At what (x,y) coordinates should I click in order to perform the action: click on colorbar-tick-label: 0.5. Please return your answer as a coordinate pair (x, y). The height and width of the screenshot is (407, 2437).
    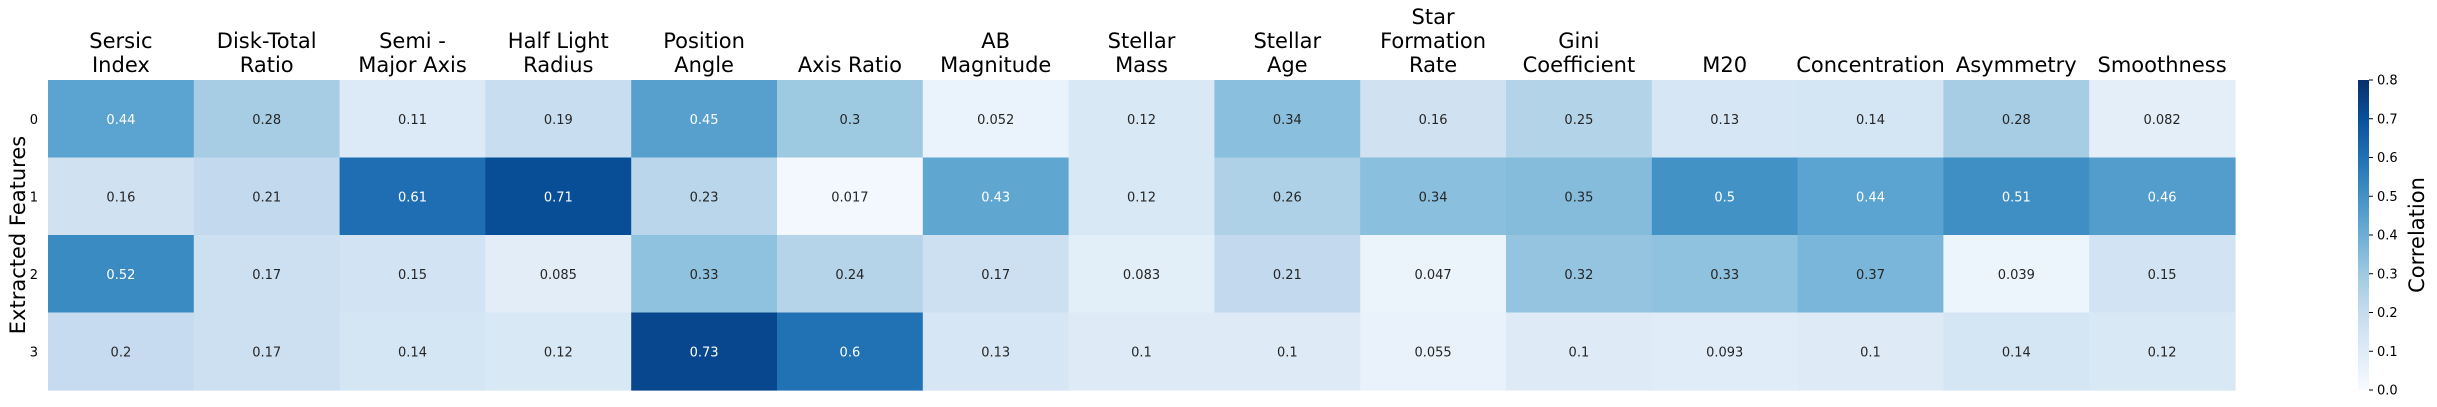
    Looking at the image, I should click on (2387, 197).